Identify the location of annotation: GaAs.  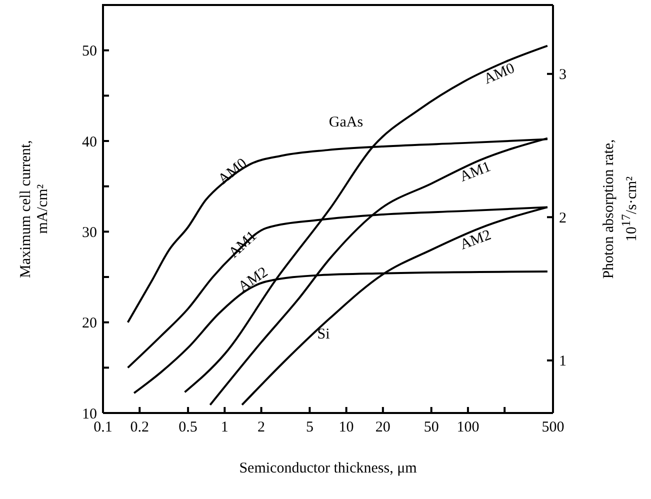
(346, 123).